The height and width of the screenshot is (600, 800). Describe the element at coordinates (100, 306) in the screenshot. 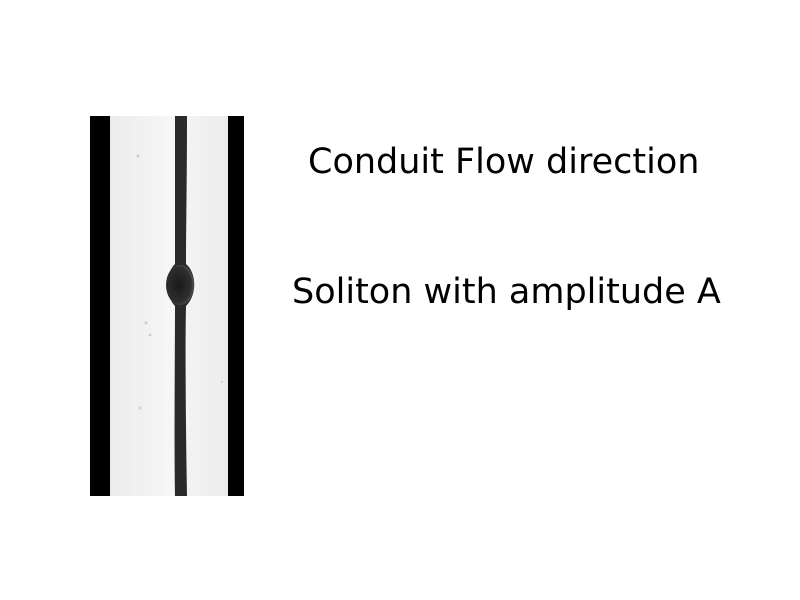

I see `outer-wall-left` at that location.